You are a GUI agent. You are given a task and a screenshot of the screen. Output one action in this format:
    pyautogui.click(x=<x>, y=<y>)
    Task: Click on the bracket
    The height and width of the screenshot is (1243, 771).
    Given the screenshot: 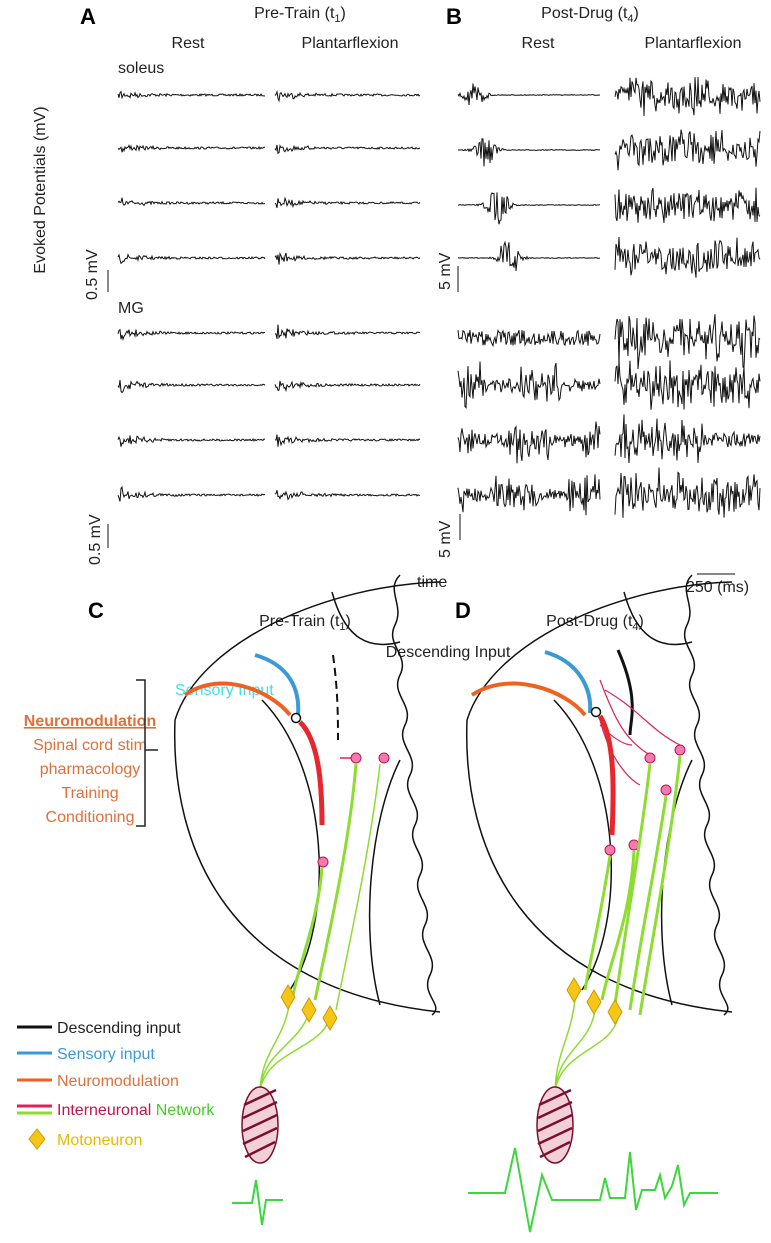 What is the action you would take?
    pyautogui.click(x=147, y=753)
    